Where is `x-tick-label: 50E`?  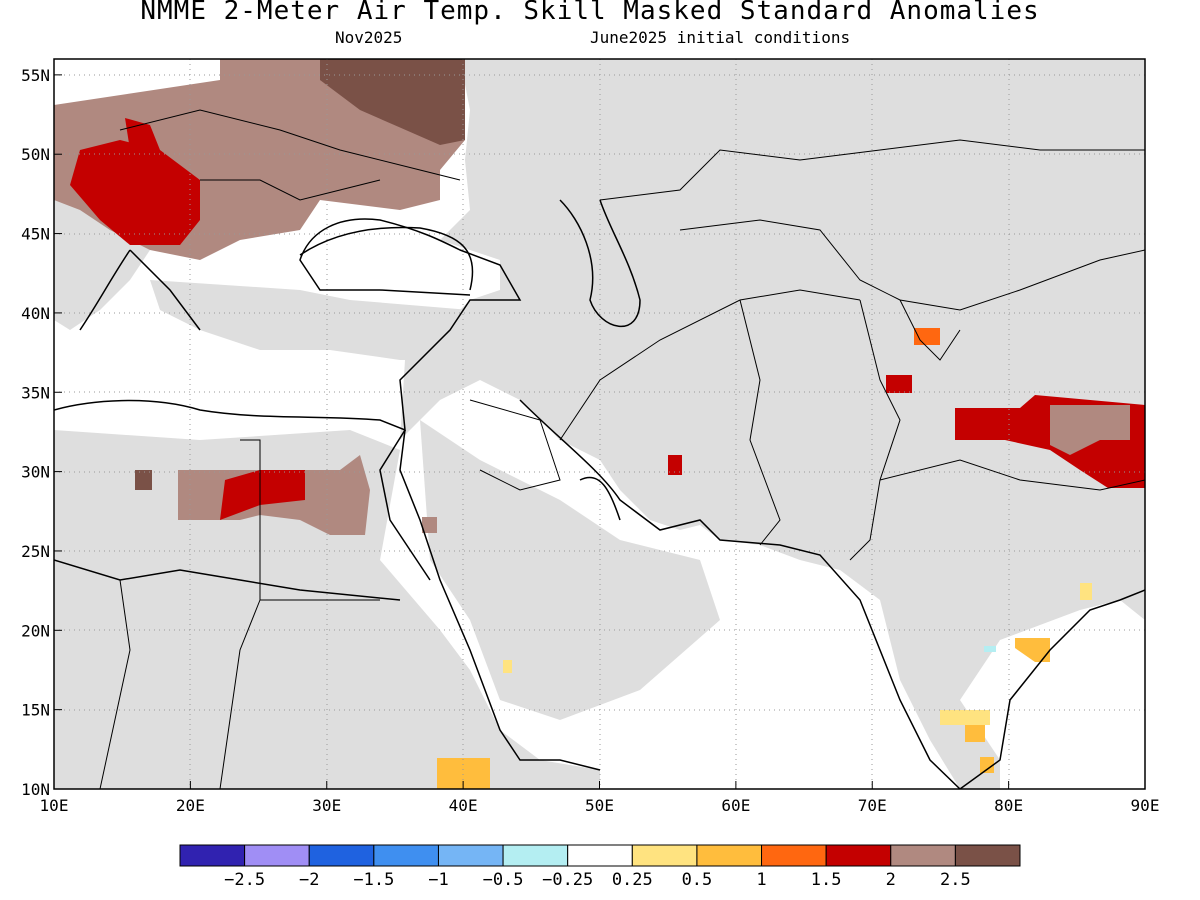
x-tick-label: 50E is located at coordinates (599, 805).